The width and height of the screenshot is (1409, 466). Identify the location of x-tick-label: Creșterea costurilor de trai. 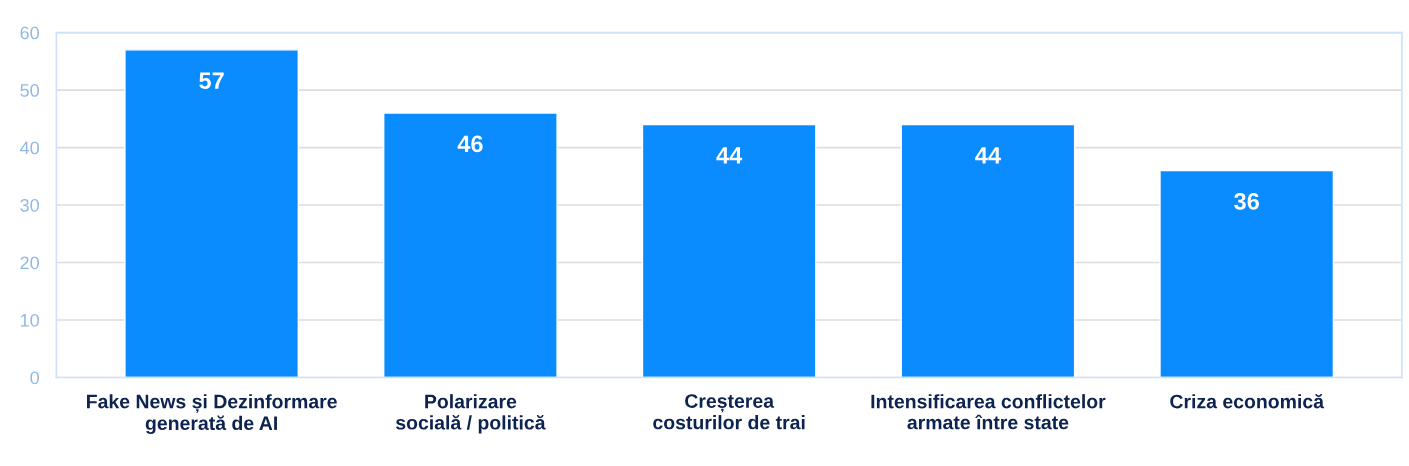
(729, 412).